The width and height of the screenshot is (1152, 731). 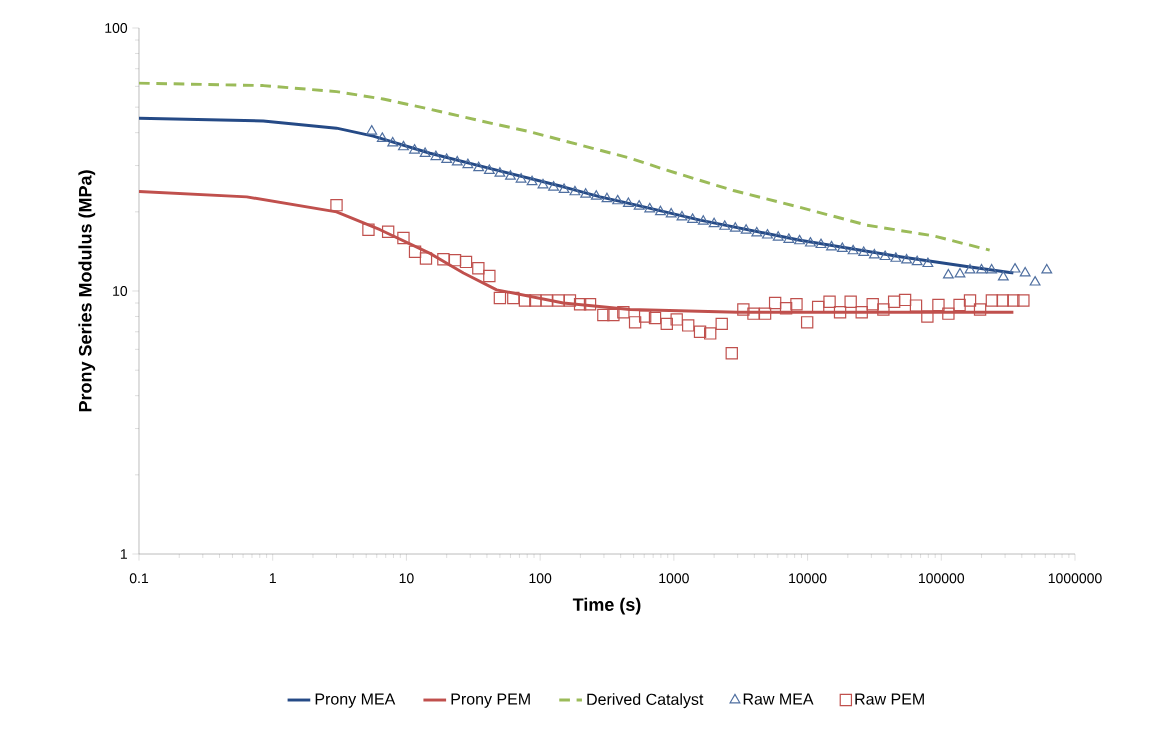 What do you see at coordinates (889, 699) in the screenshot?
I see `legend-label: Raw PEM` at bounding box center [889, 699].